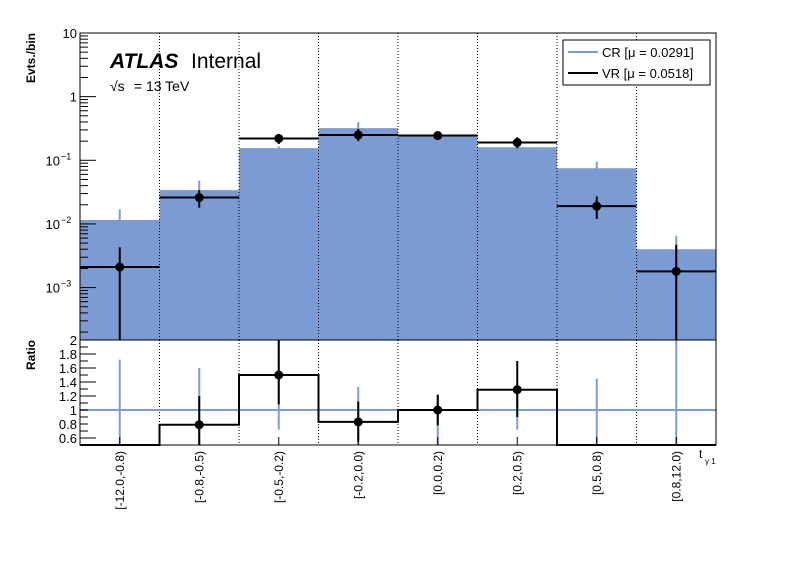  I want to click on x-tick-label: [0.0,0.2), so click(438, 473).